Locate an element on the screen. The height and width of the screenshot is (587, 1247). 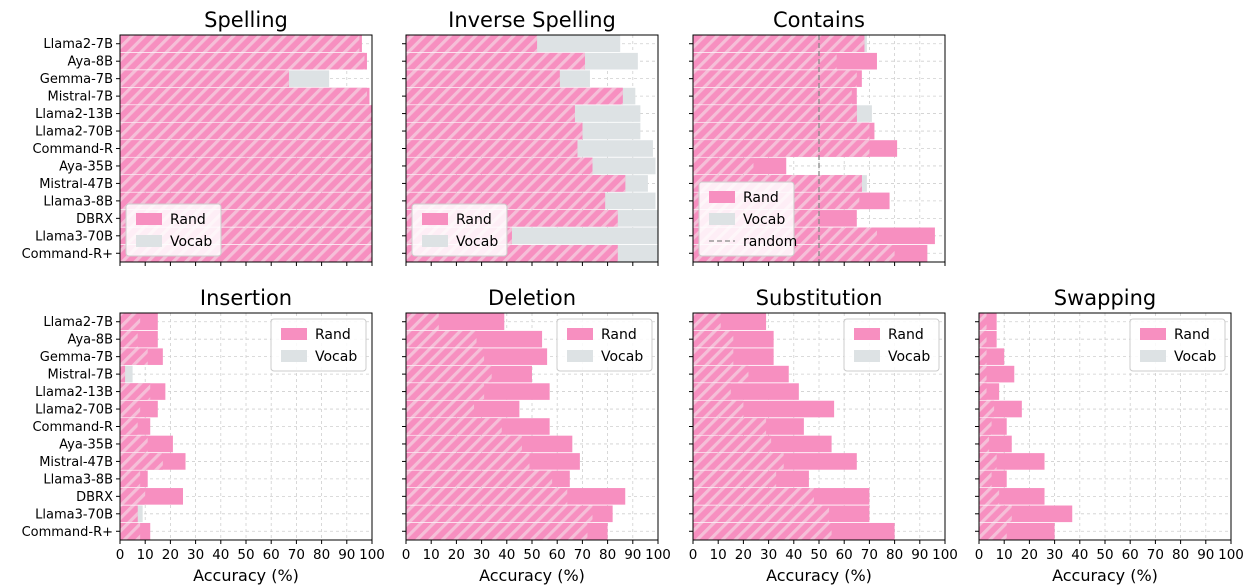
y-tick-label: Mistral-47B is located at coordinates (76, 462).